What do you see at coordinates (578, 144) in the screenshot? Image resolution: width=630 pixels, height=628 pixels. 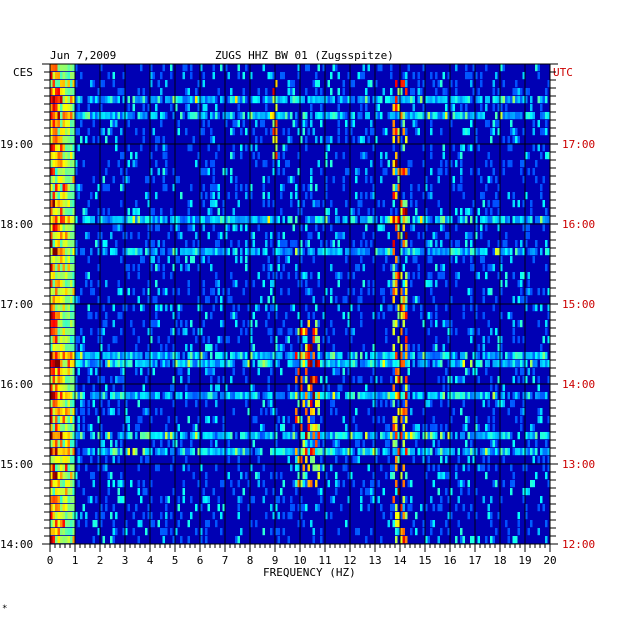 I see `right-tick-label: 17:00` at bounding box center [578, 144].